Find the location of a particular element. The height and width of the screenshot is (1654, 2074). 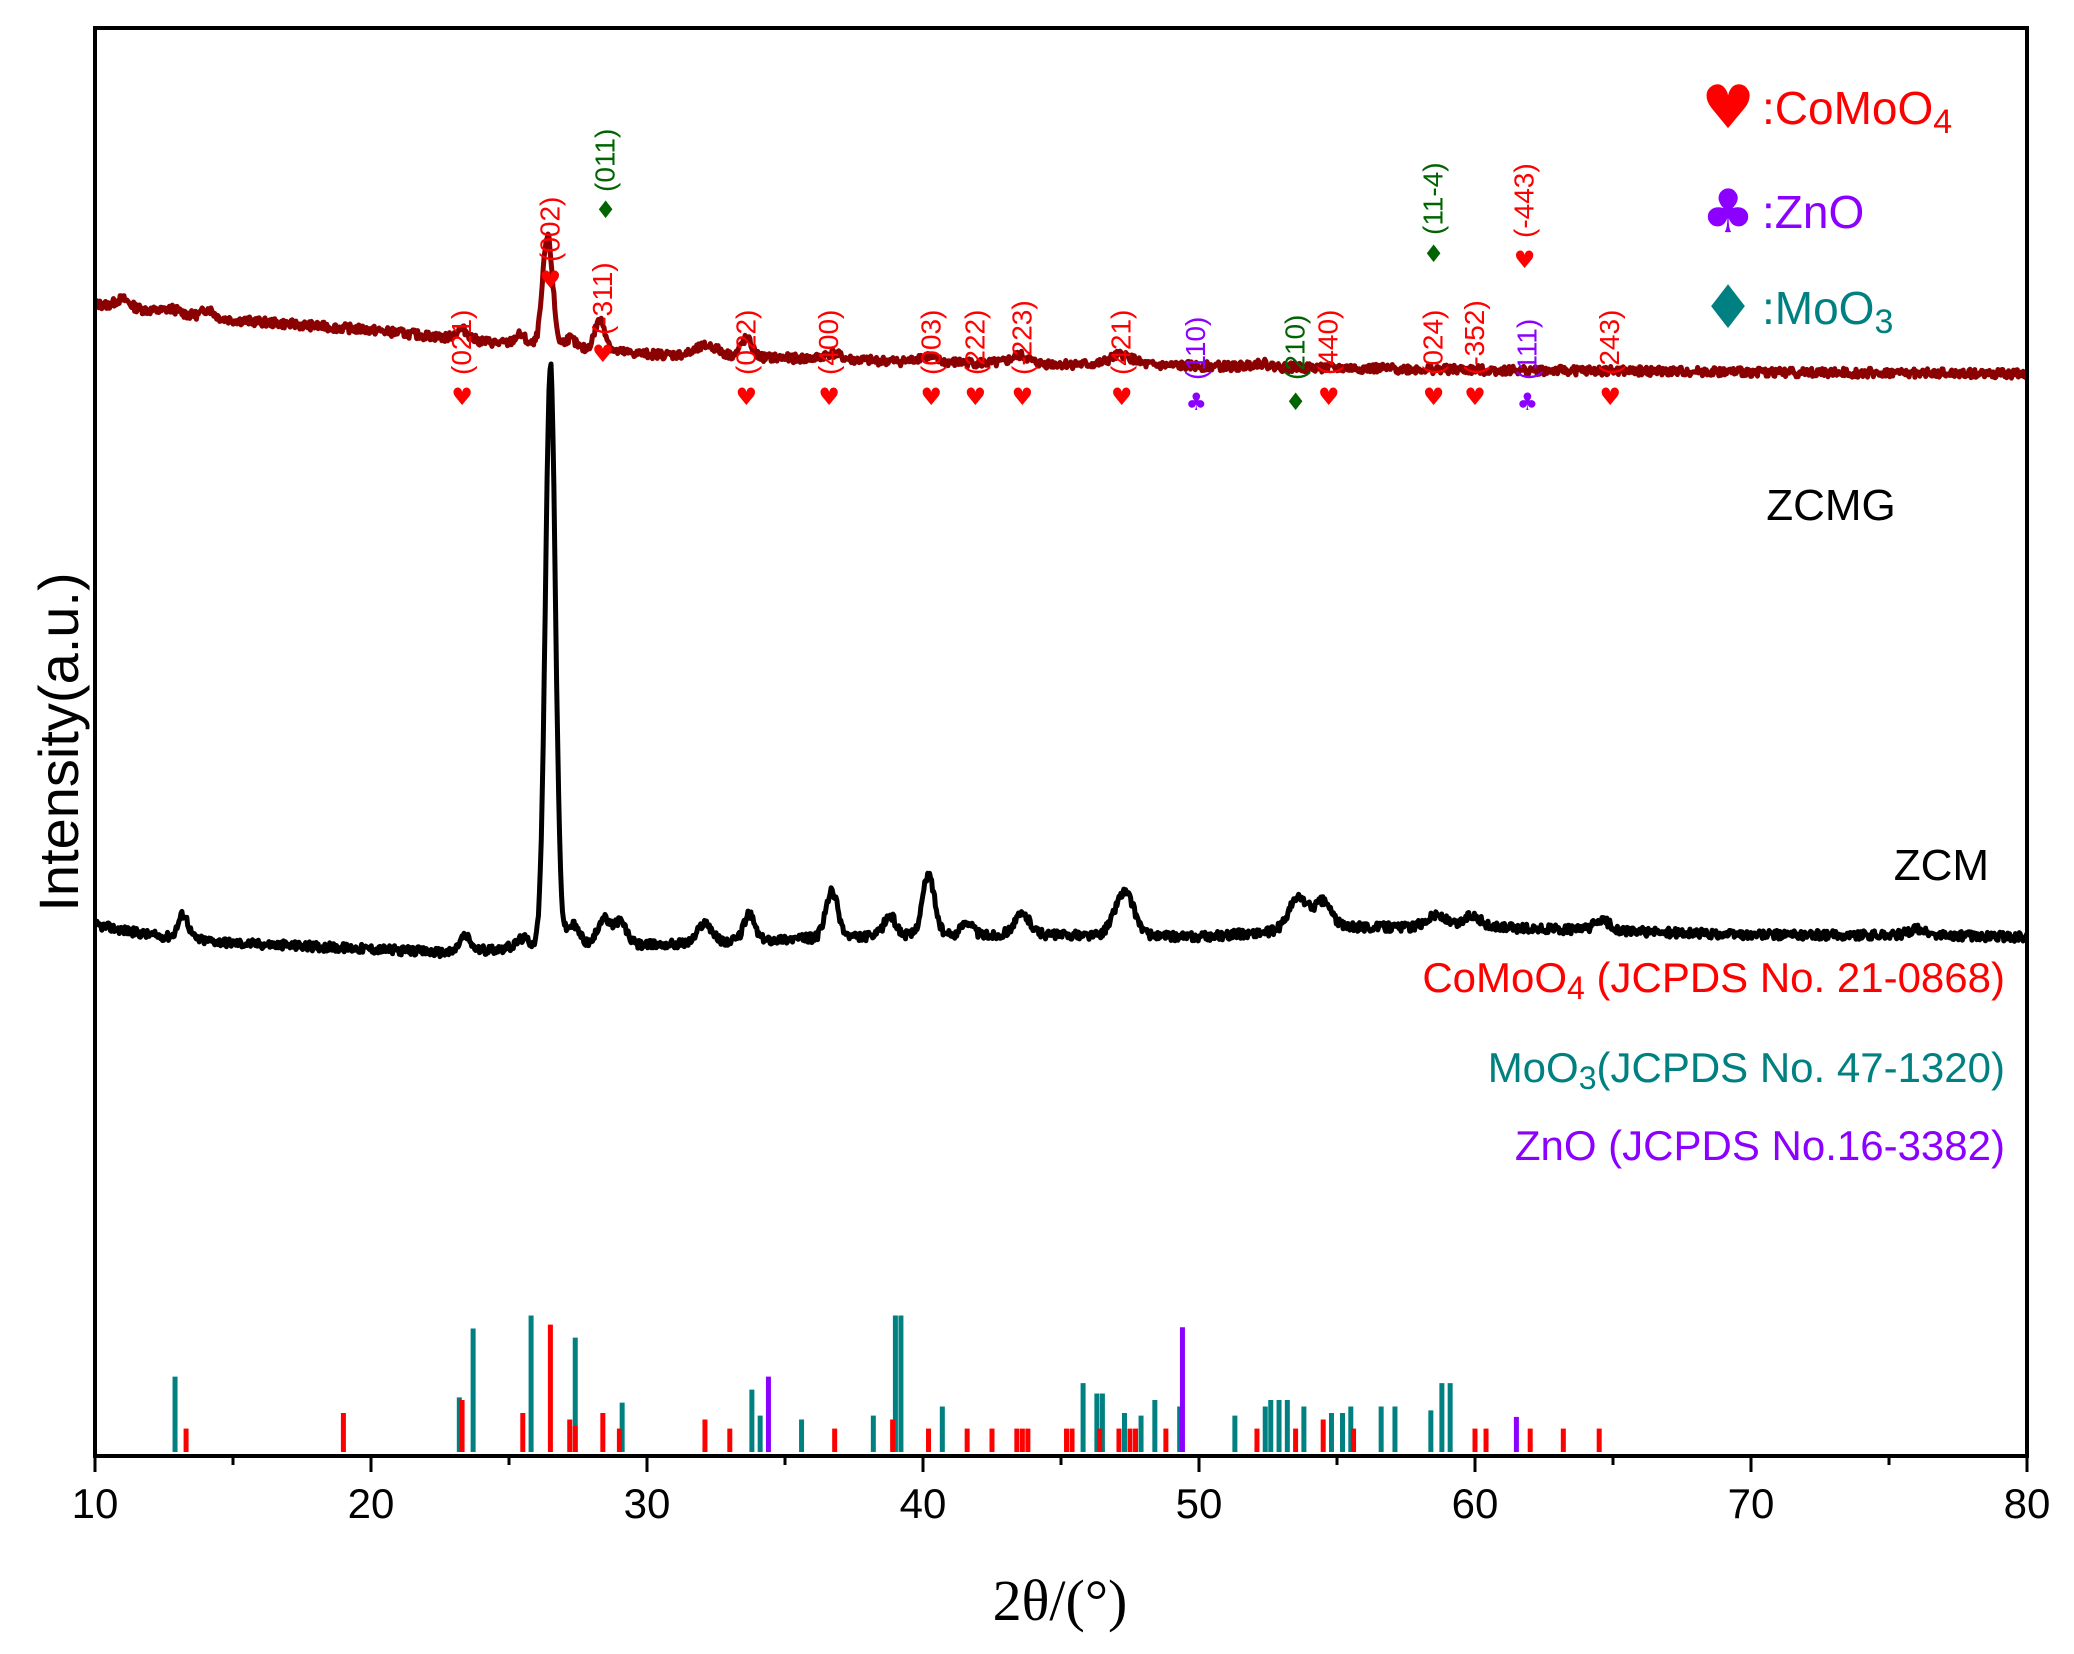

hkl-label: (024) is located at coordinates (1433, 342).